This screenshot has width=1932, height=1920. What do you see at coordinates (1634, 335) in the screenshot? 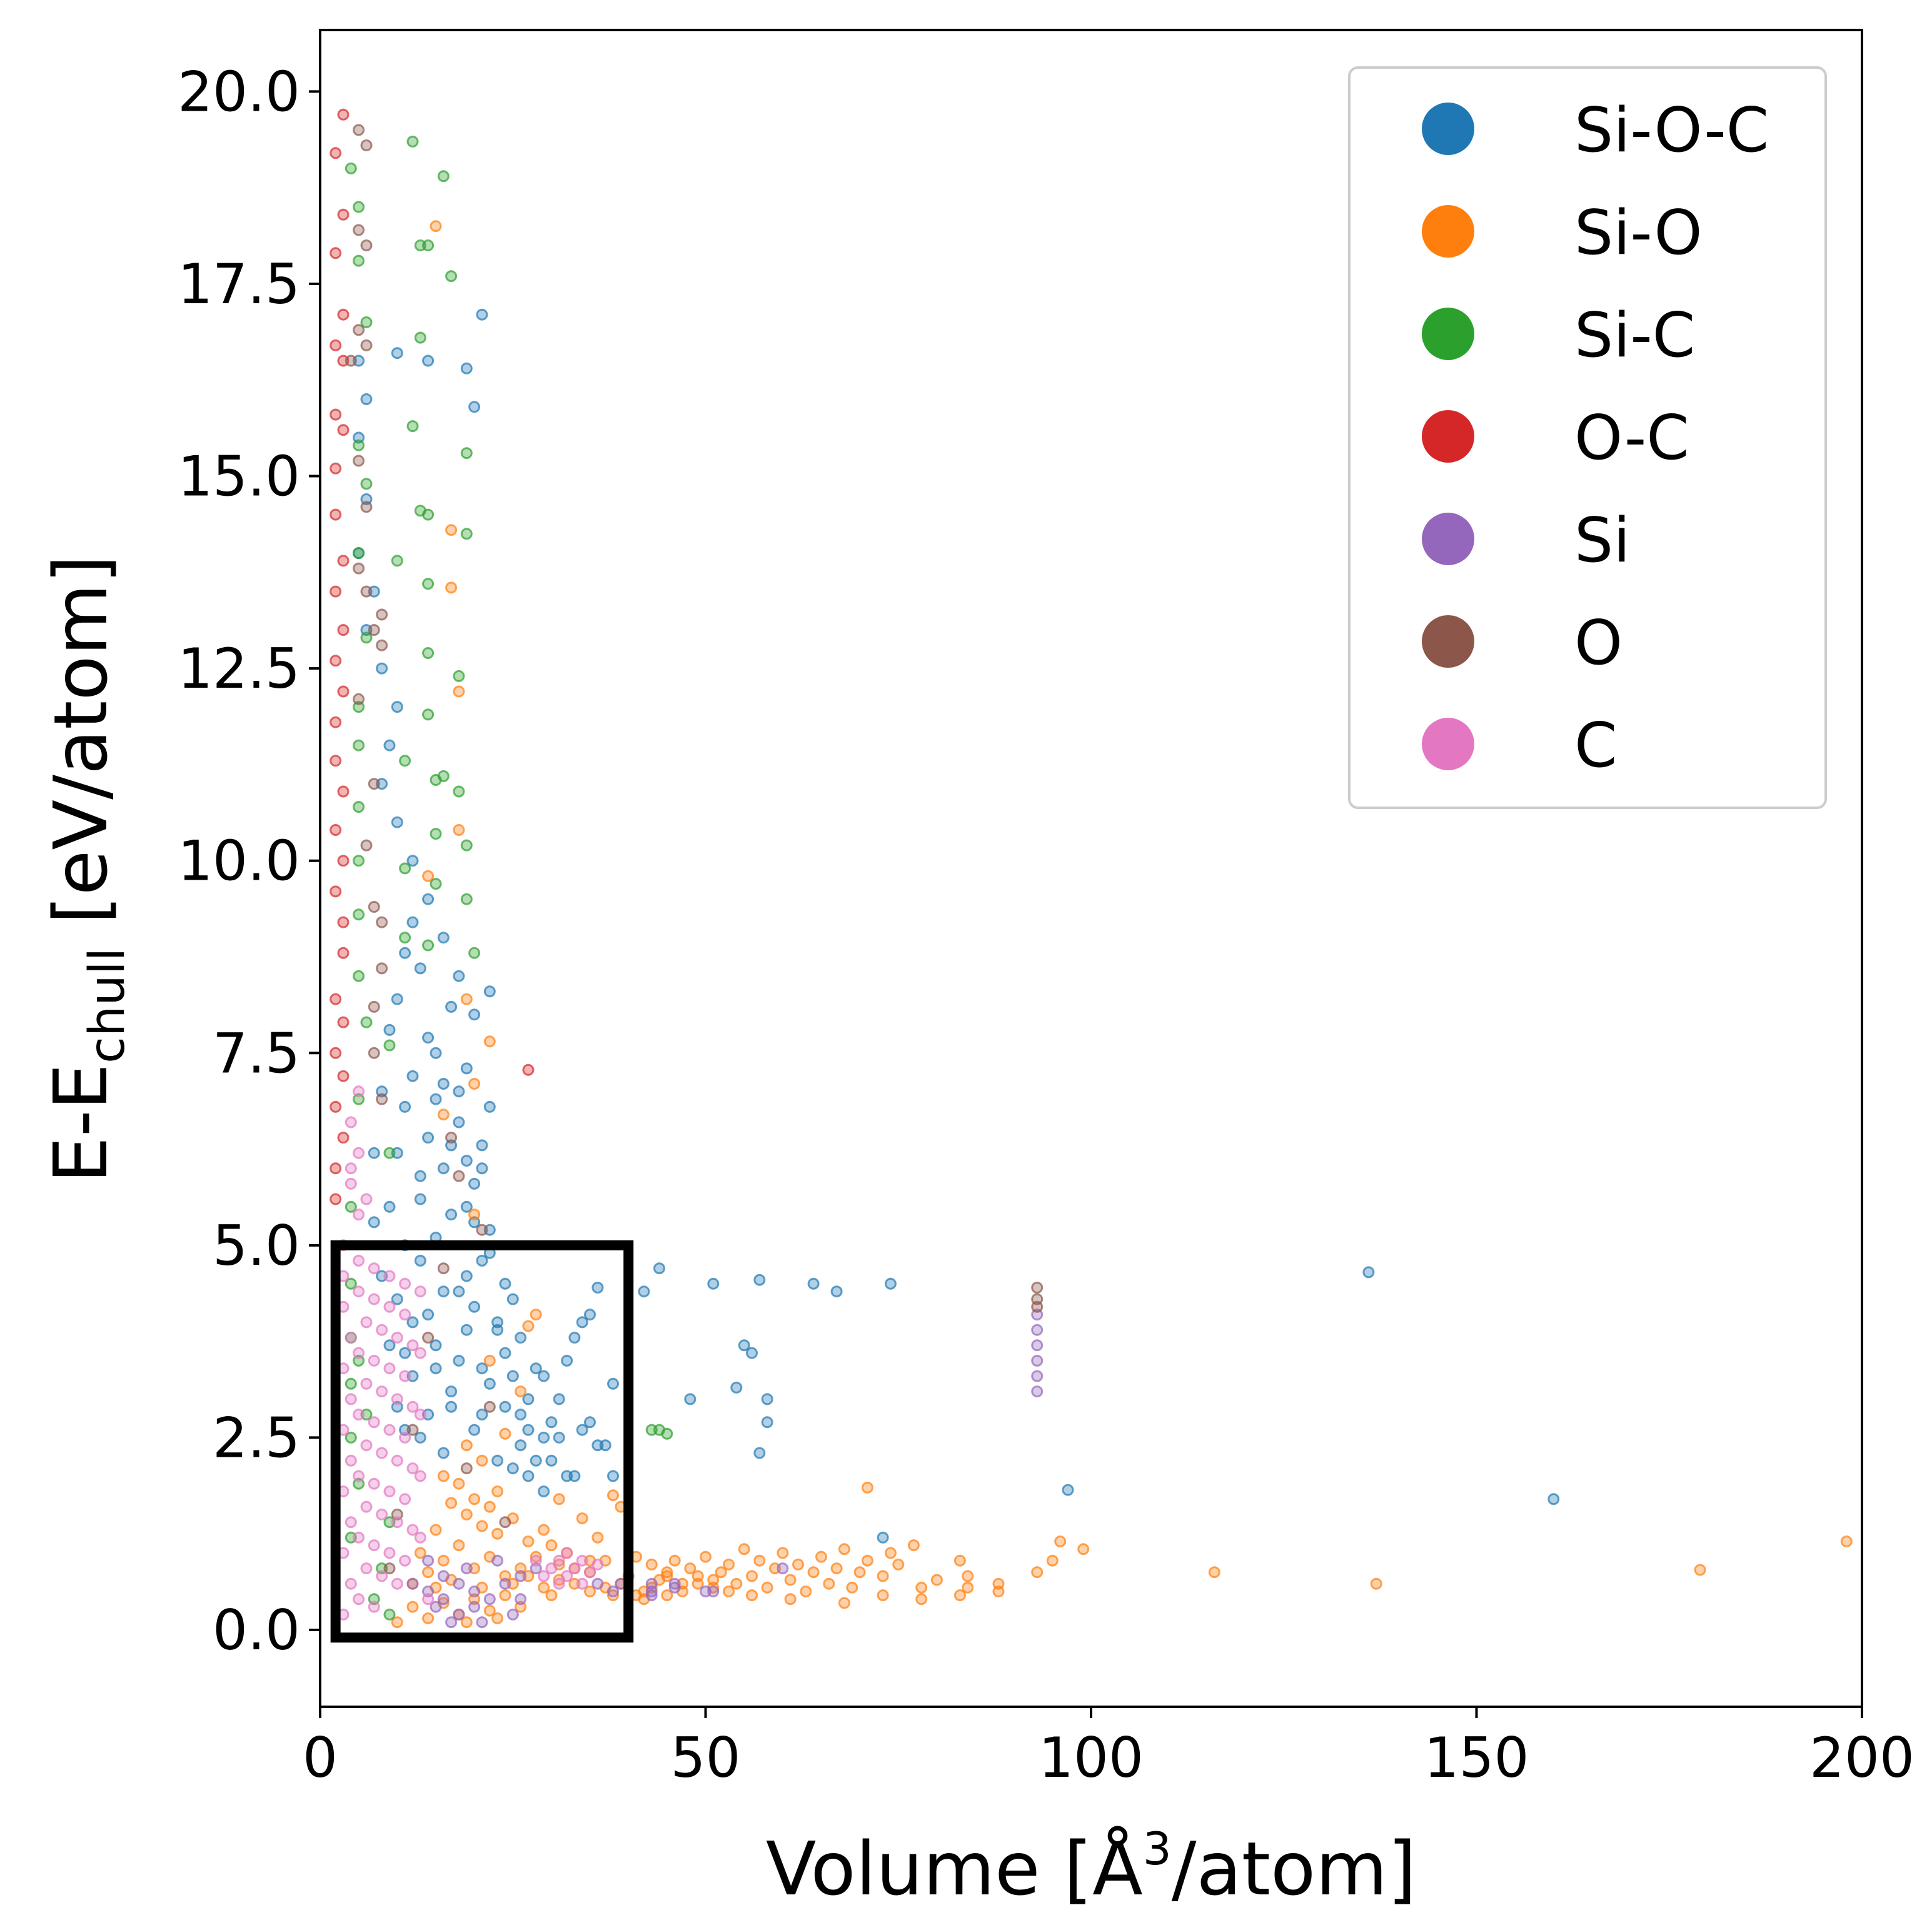
I see `legend-label: Si-C` at bounding box center [1634, 335].